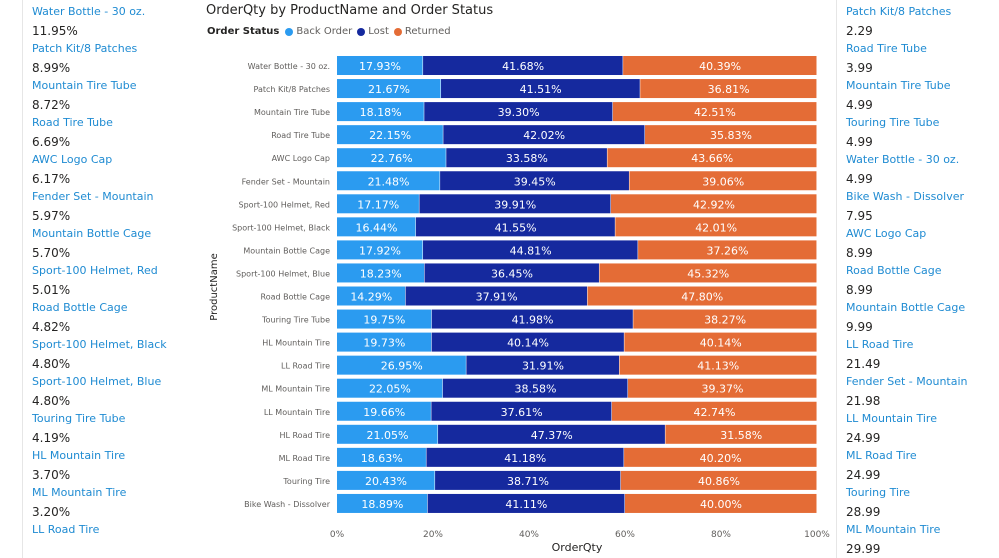  I want to click on kpi-card: LL Road Tire 21.49, so click(879, 354).